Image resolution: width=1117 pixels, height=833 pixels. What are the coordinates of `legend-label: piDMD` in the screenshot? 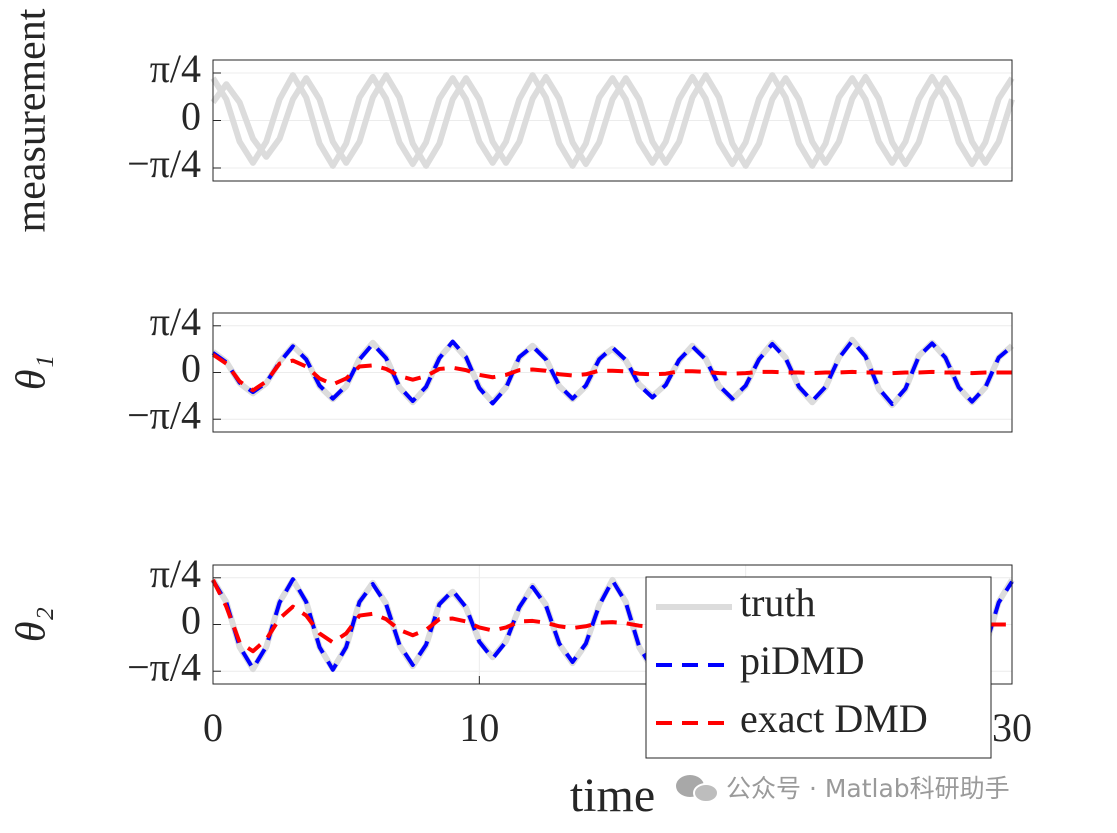 It's located at (802, 660).